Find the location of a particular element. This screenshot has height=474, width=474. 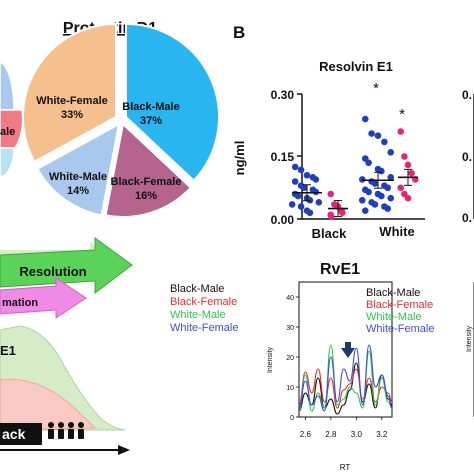

scatter-ytick-label: 0.30 is located at coordinates (283, 95).